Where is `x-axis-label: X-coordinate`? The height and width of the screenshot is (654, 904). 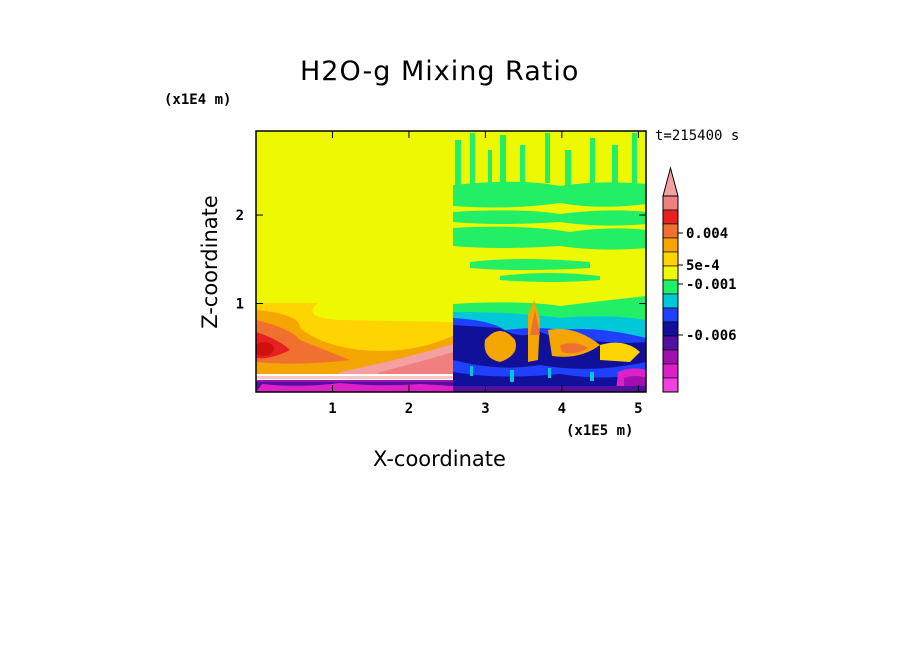 x-axis-label: X-coordinate is located at coordinates (439, 459).